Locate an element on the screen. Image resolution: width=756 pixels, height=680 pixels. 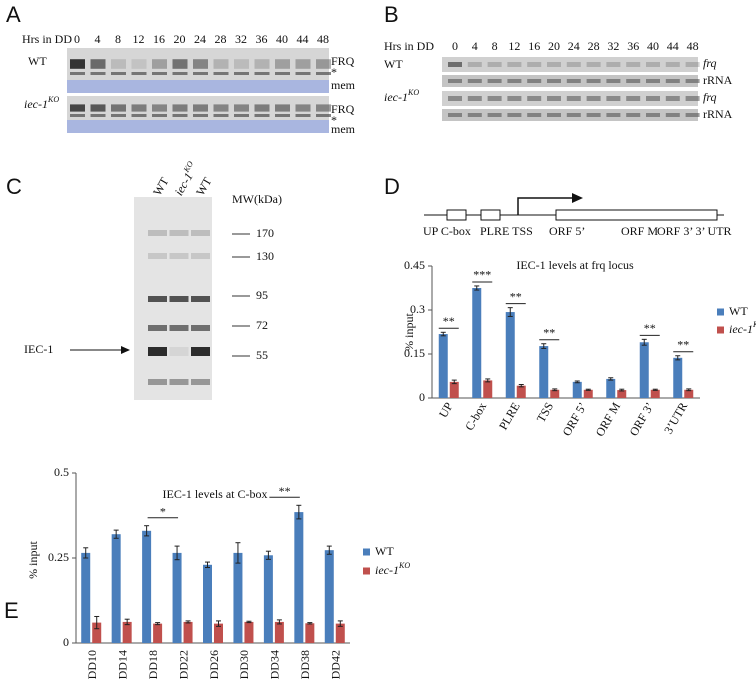
legend-label: iec-1KO is located at coordinates (742, 328).